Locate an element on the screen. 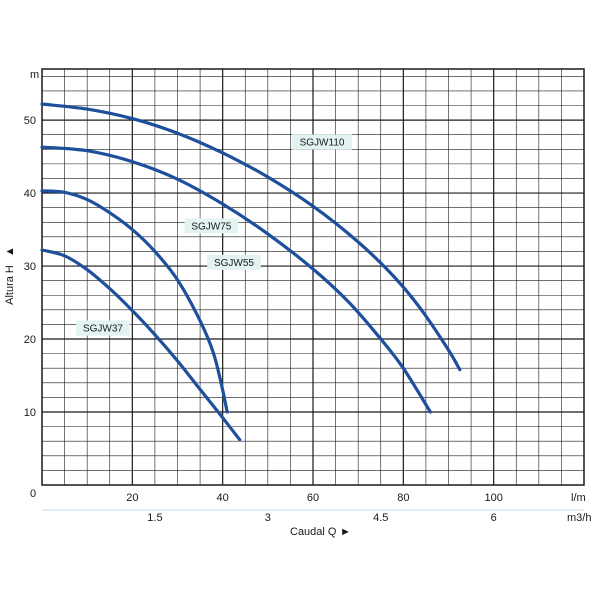 The height and width of the screenshot is (600, 600). x-tick-label-primary: 20 is located at coordinates (132, 498).